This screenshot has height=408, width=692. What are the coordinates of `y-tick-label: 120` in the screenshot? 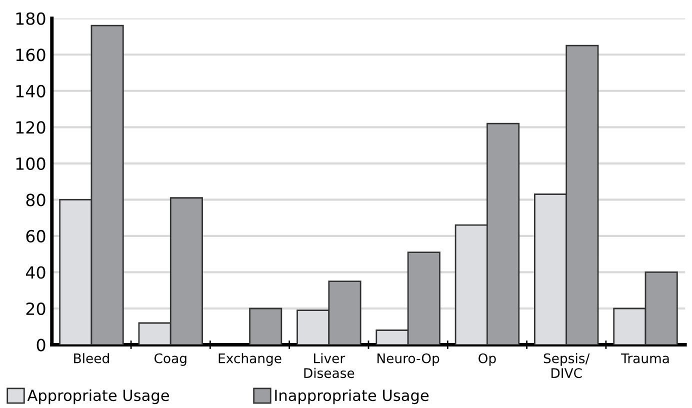 It's located at (31, 127).